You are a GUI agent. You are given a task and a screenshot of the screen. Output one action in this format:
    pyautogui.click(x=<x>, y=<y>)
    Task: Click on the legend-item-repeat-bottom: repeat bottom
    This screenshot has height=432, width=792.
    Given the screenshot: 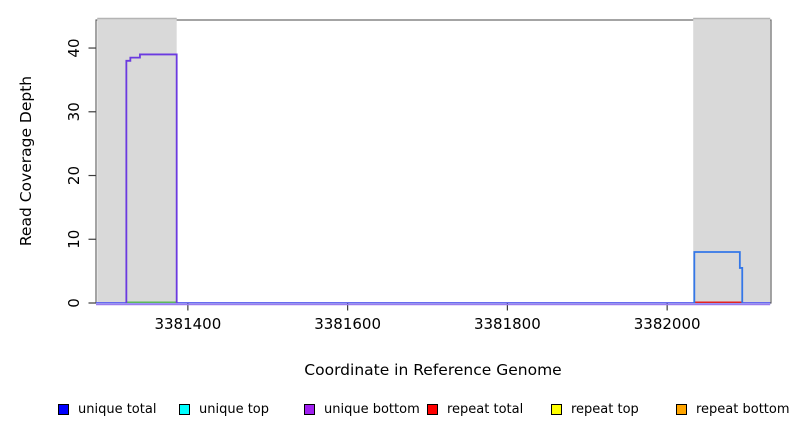 What is the action you would take?
    pyautogui.click(x=733, y=409)
    